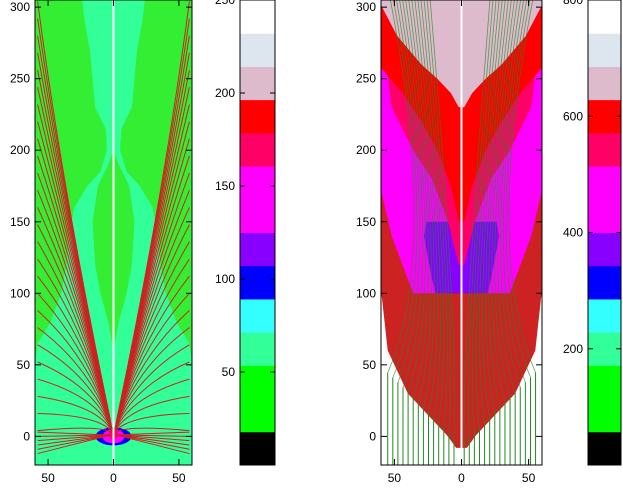 This screenshot has width=623, height=488. What do you see at coordinates (573, 233) in the screenshot?
I see `right-colorbar-tick-label: 400` at bounding box center [573, 233].